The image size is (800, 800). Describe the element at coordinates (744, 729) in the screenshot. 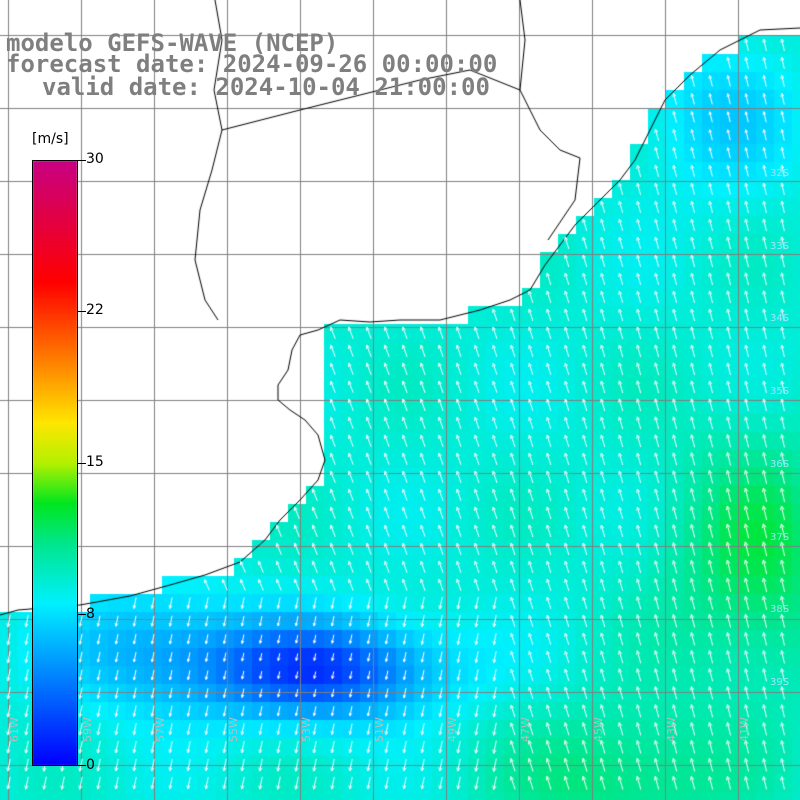

I see `longitude-label: 41W` at that location.